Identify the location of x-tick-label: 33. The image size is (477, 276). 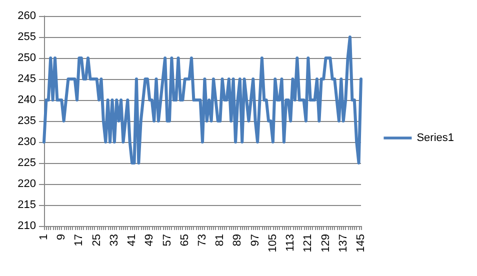
(114, 240).